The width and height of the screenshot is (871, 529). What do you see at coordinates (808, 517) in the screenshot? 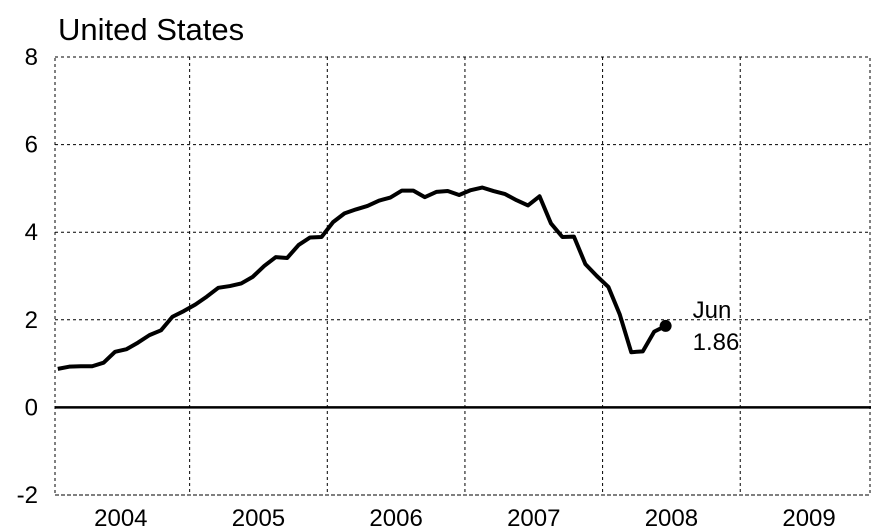
I see `x-tick-label: 2009` at bounding box center [808, 517].